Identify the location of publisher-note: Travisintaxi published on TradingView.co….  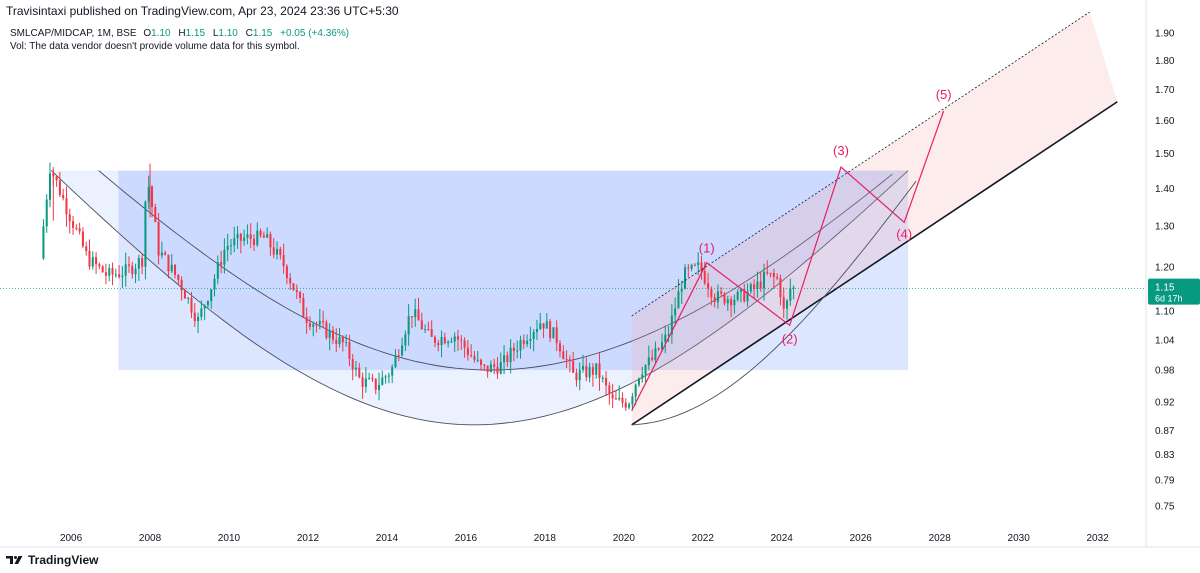
(202, 11).